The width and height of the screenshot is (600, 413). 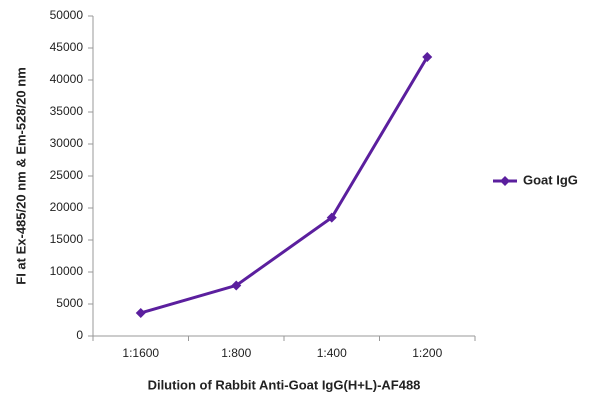 What do you see at coordinates (505, 181) in the screenshot?
I see `legend-marker` at bounding box center [505, 181].